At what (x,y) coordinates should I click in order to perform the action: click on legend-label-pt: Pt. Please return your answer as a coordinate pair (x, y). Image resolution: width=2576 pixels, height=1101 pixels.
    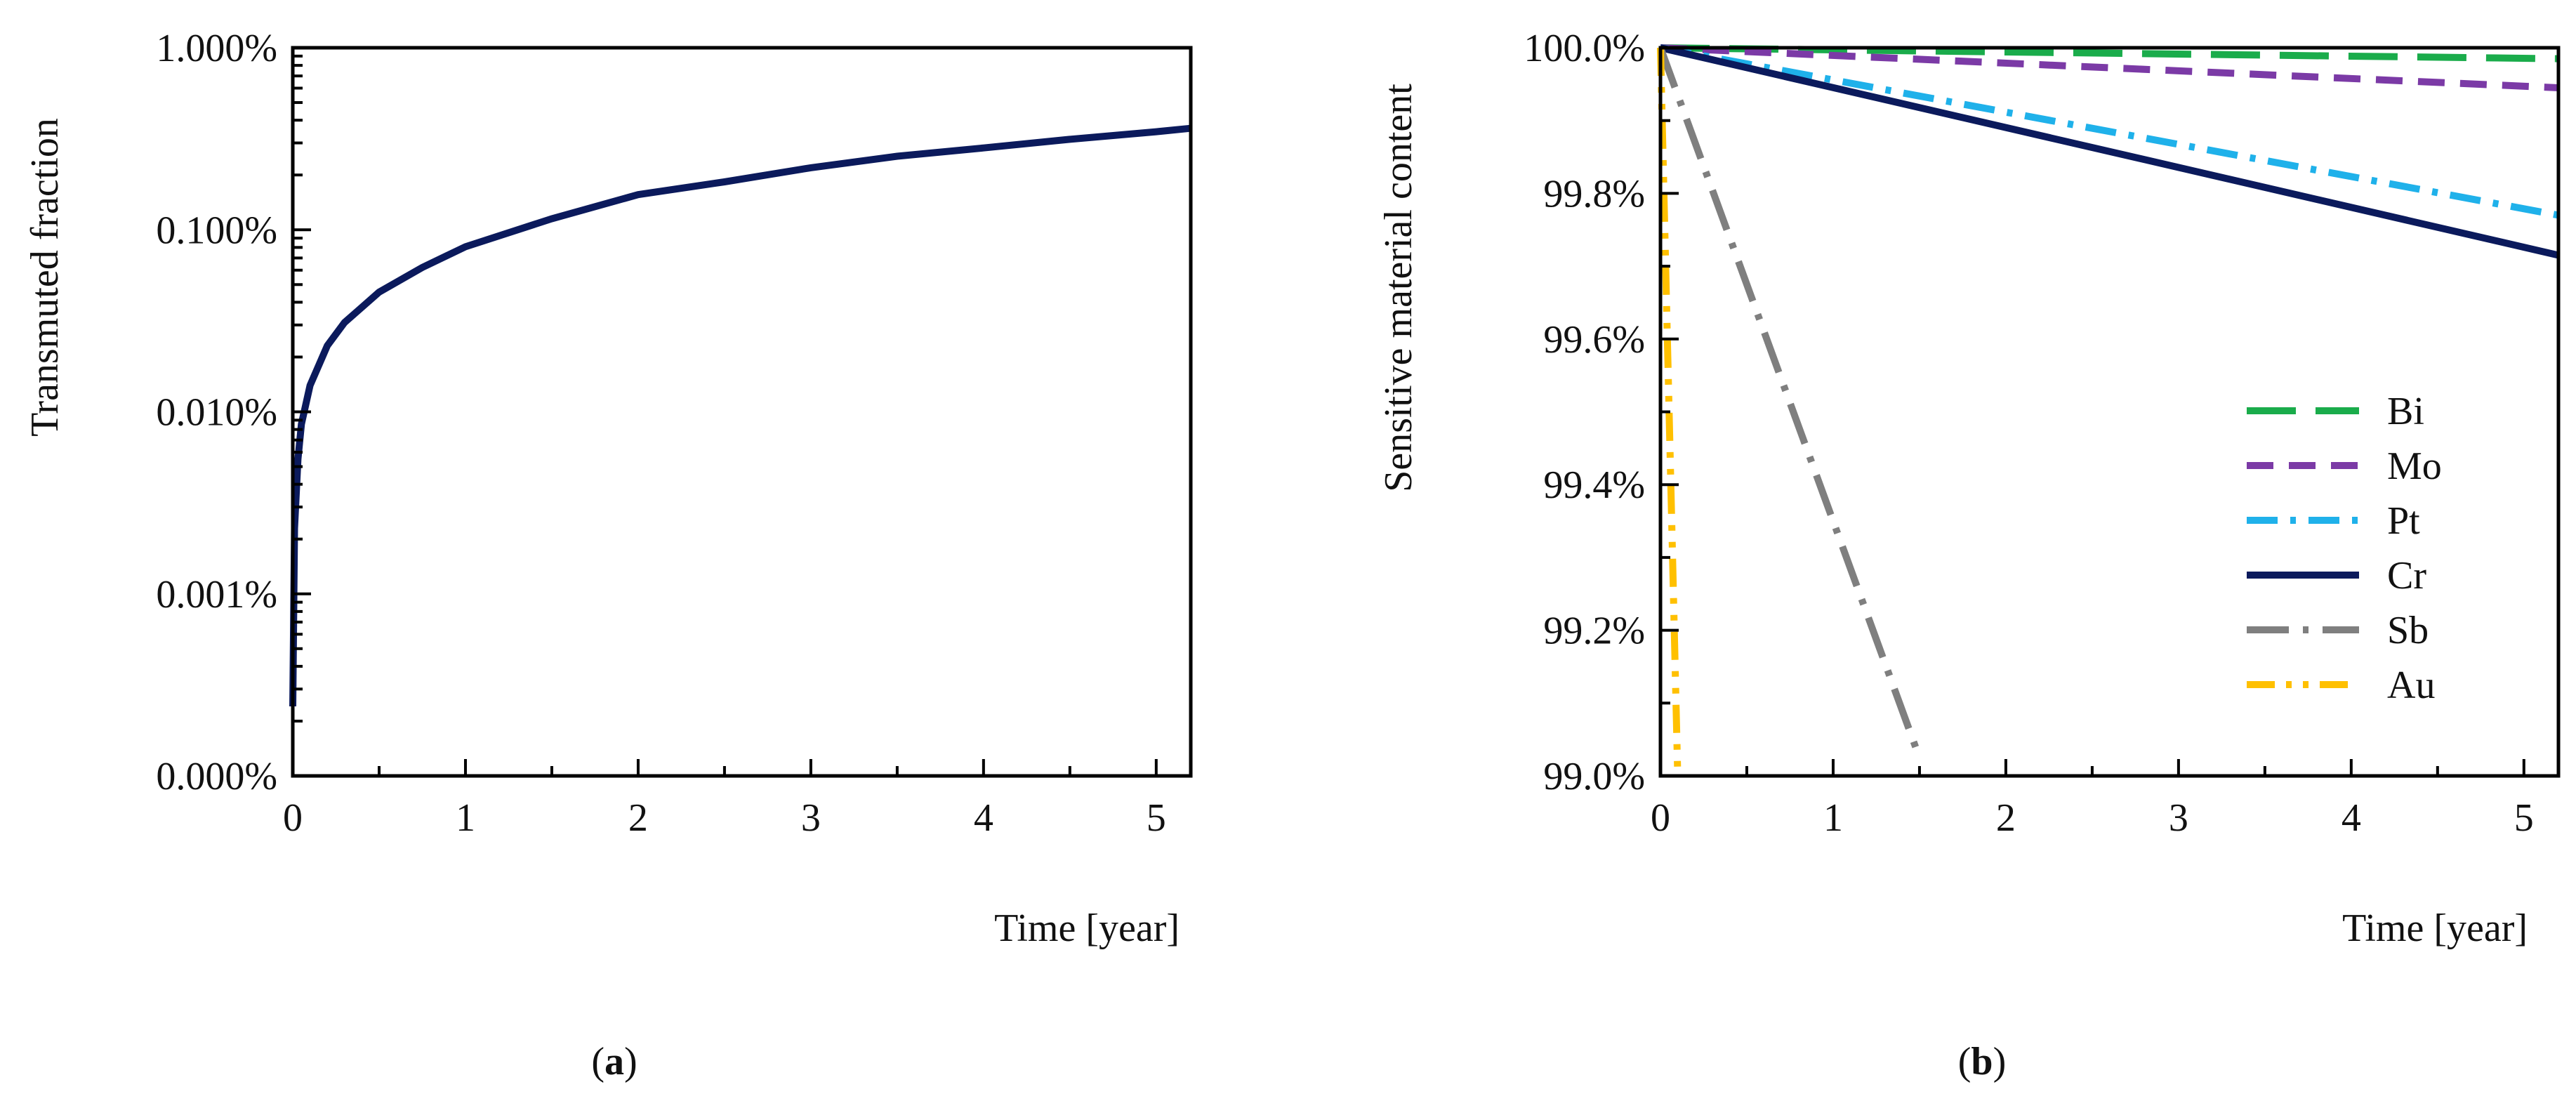
    Looking at the image, I should click on (2403, 521).